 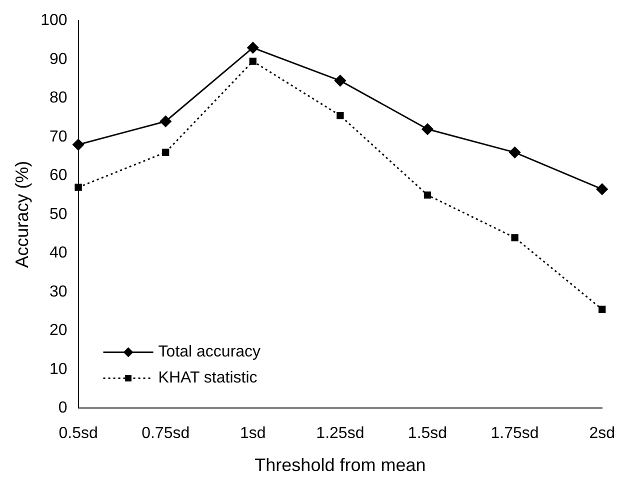 I want to click on y-tick-label: 50, so click(x=59, y=214).